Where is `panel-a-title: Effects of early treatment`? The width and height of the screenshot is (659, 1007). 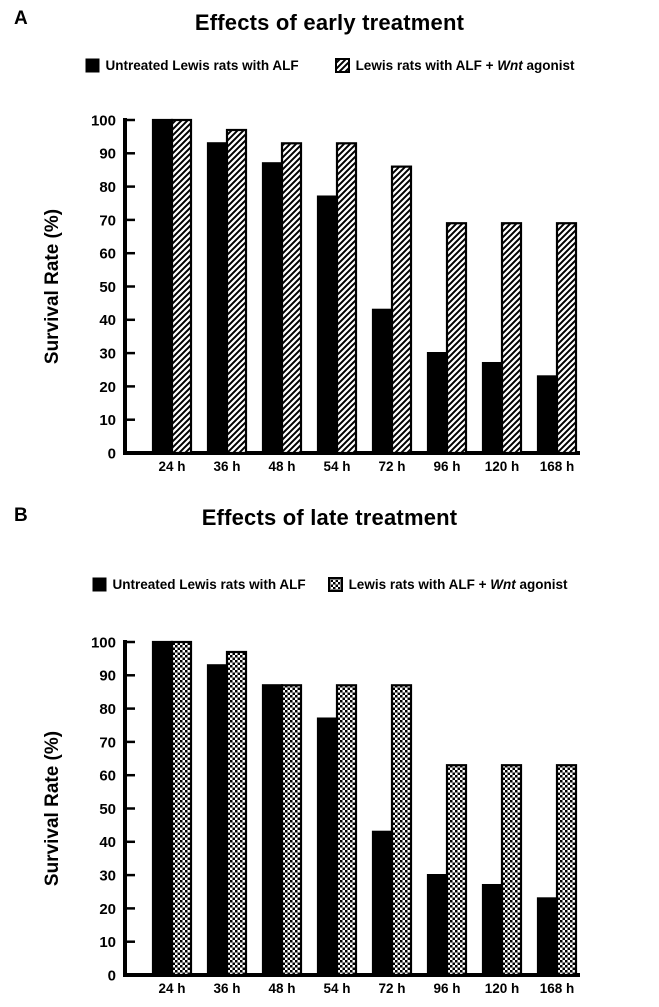 panel-a-title: Effects of early treatment is located at coordinates (329, 22).